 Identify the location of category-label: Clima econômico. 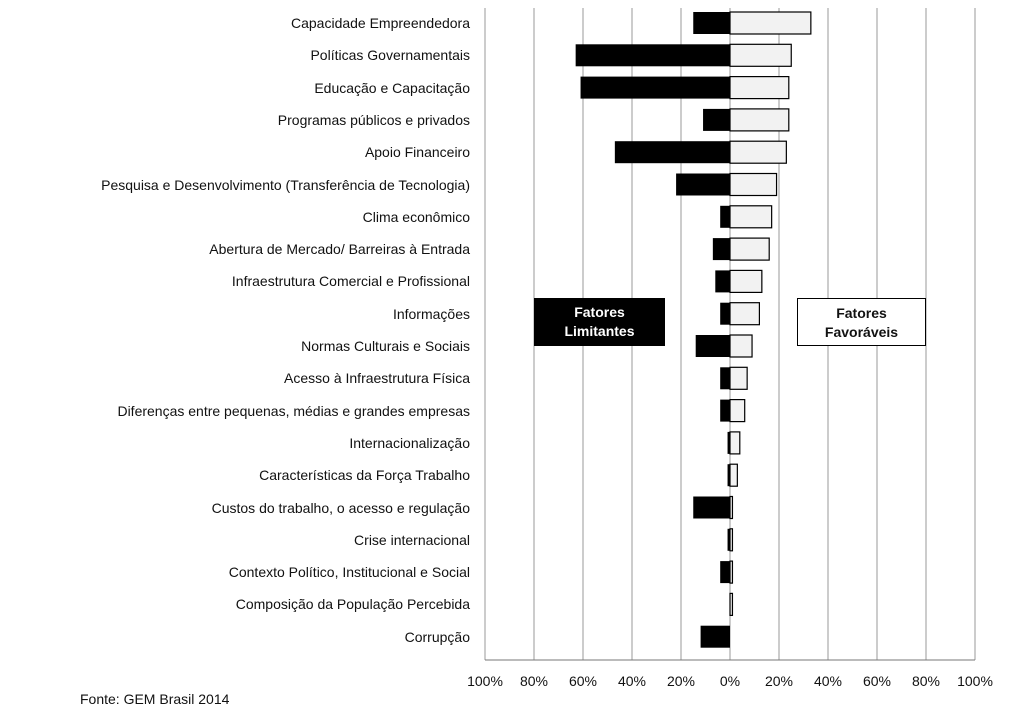
(416, 216).